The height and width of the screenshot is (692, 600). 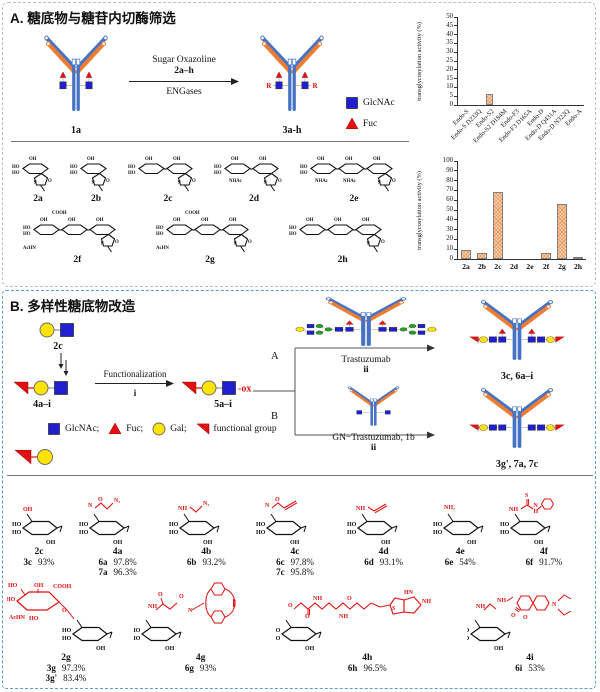 I want to click on compound-id-4i: 4i, so click(x=530, y=658).